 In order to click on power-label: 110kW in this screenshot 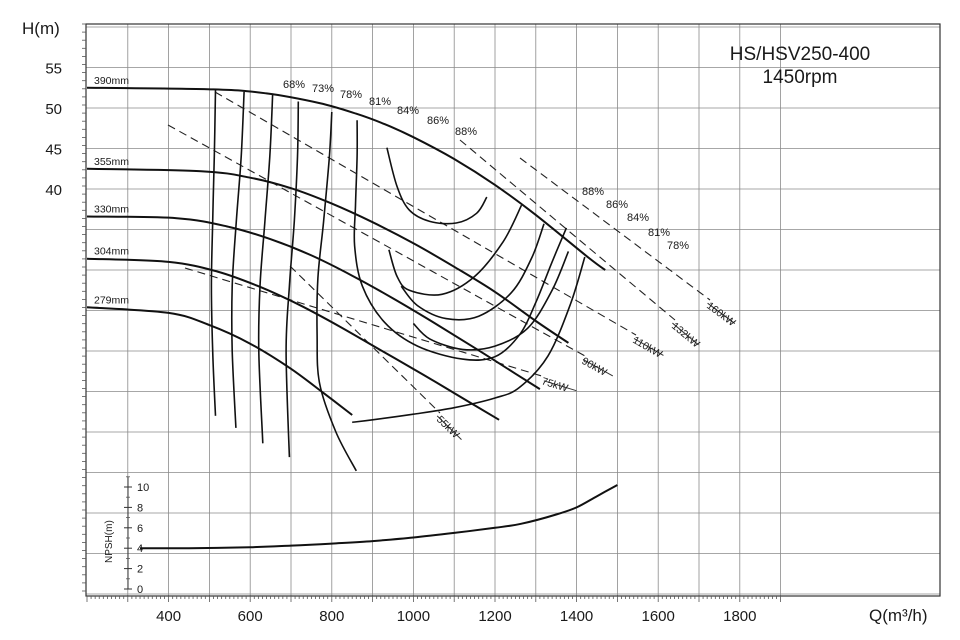, I will do `click(648, 347)`.